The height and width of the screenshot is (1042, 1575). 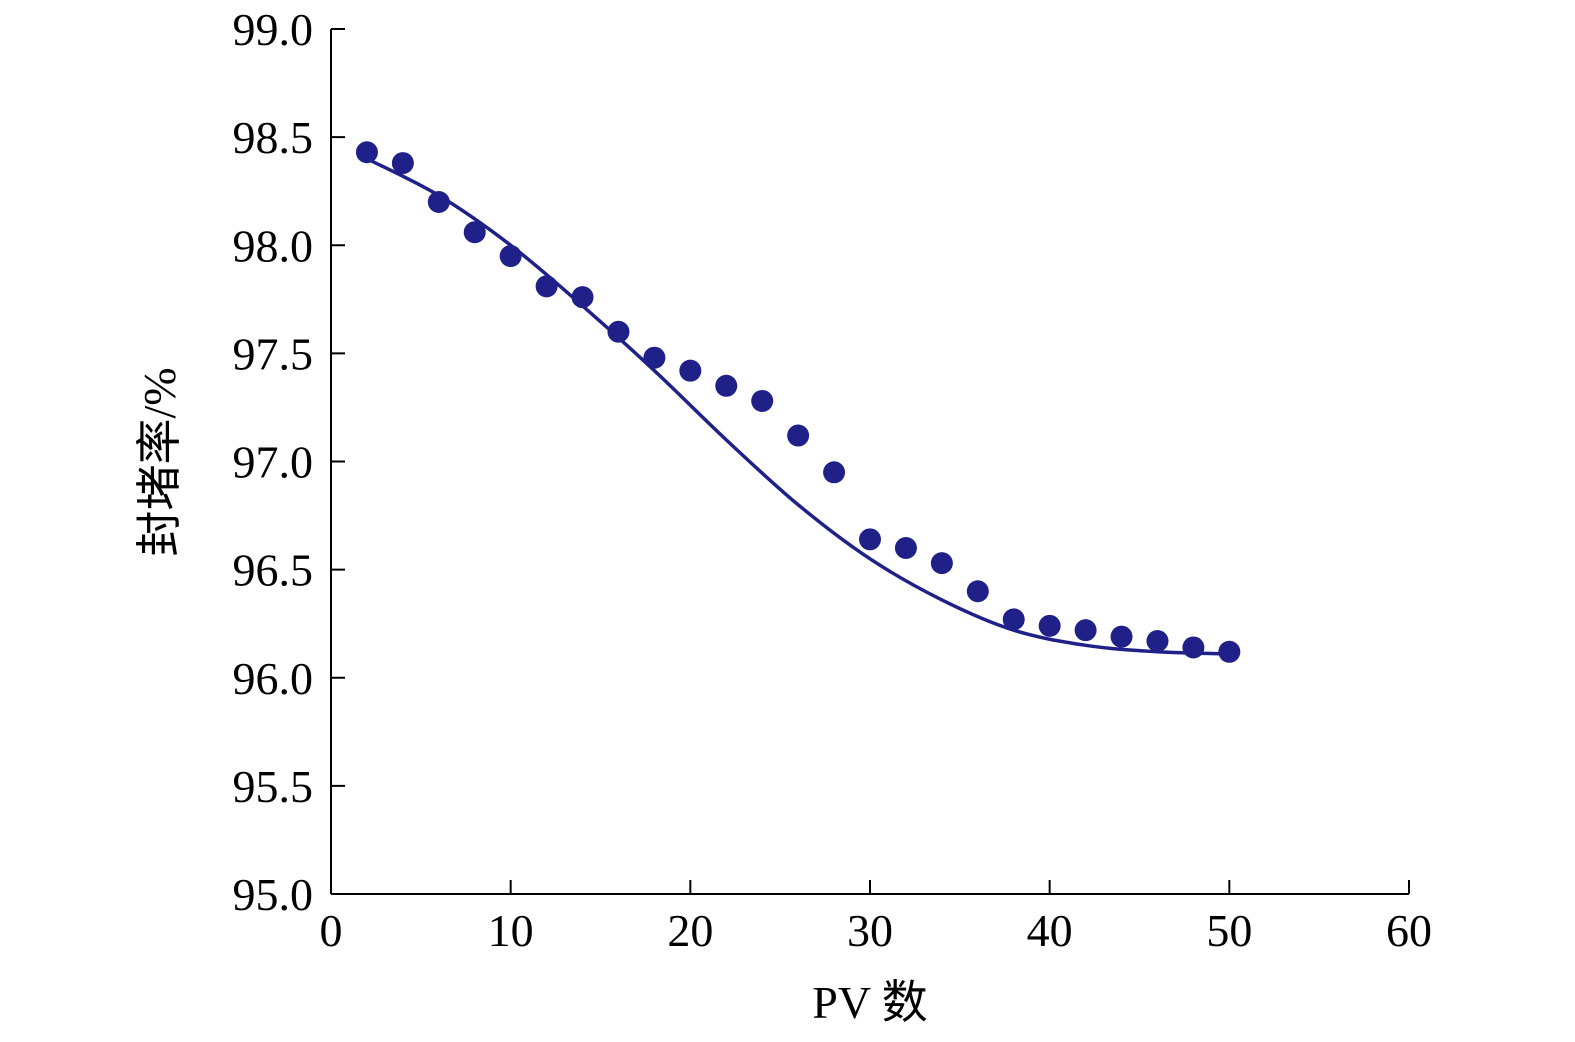 What do you see at coordinates (1229, 930) in the screenshot?
I see `x-tick-label: 50` at bounding box center [1229, 930].